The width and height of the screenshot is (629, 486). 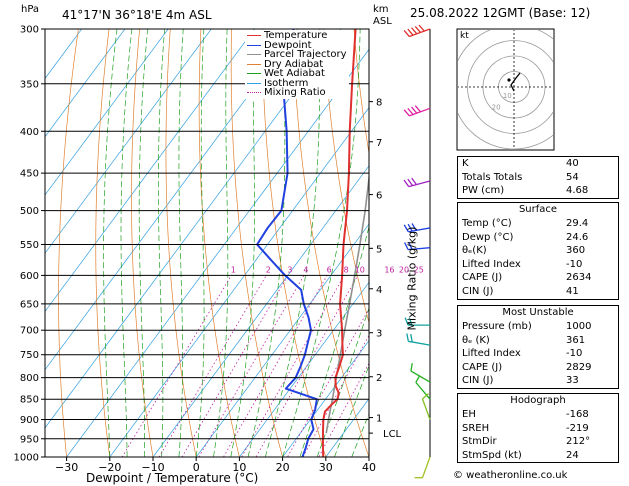 What do you see at coordinates (476, 428) in the screenshot?
I see `panel-row-label: SREH` at bounding box center [476, 428].